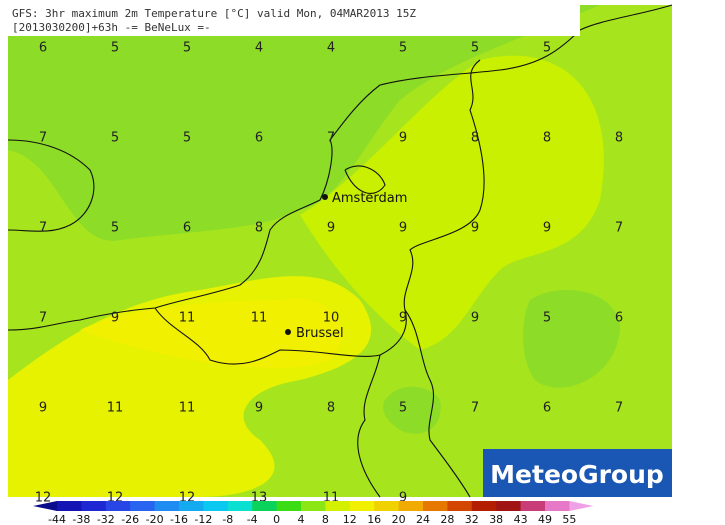 The image size is (725, 525). Describe the element at coordinates (211, 333) in the screenshot. I see `warmest-zone` at that location.